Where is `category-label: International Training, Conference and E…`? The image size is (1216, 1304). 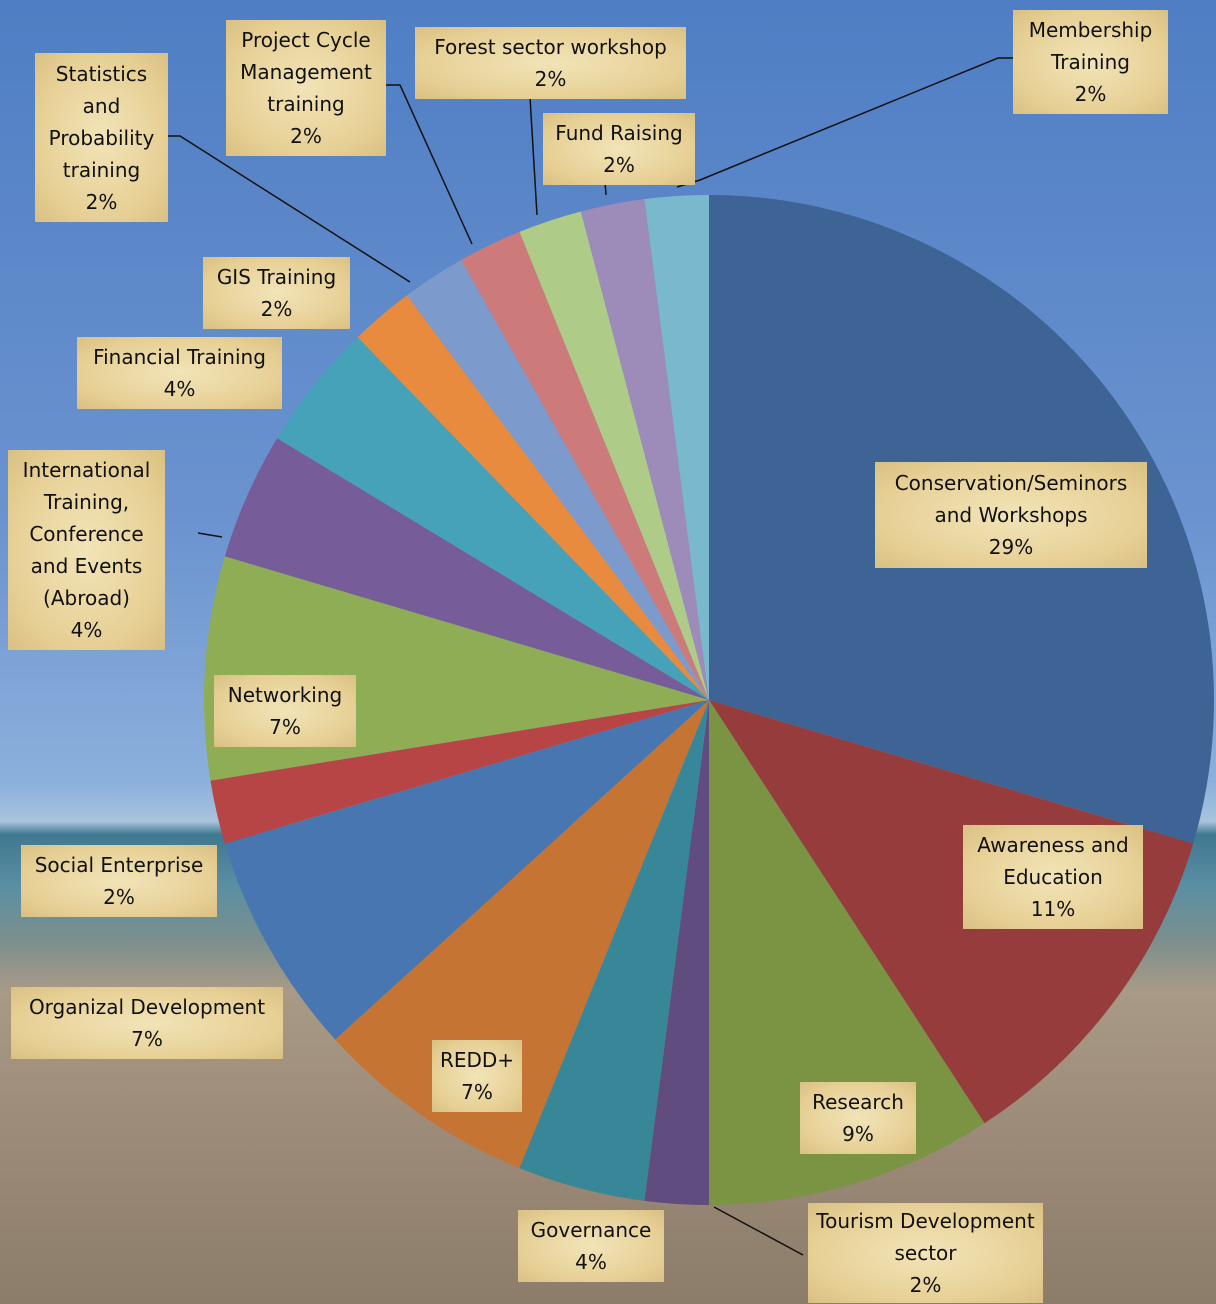
category-label: International Training, Conference and E… is located at coordinates (86, 534).